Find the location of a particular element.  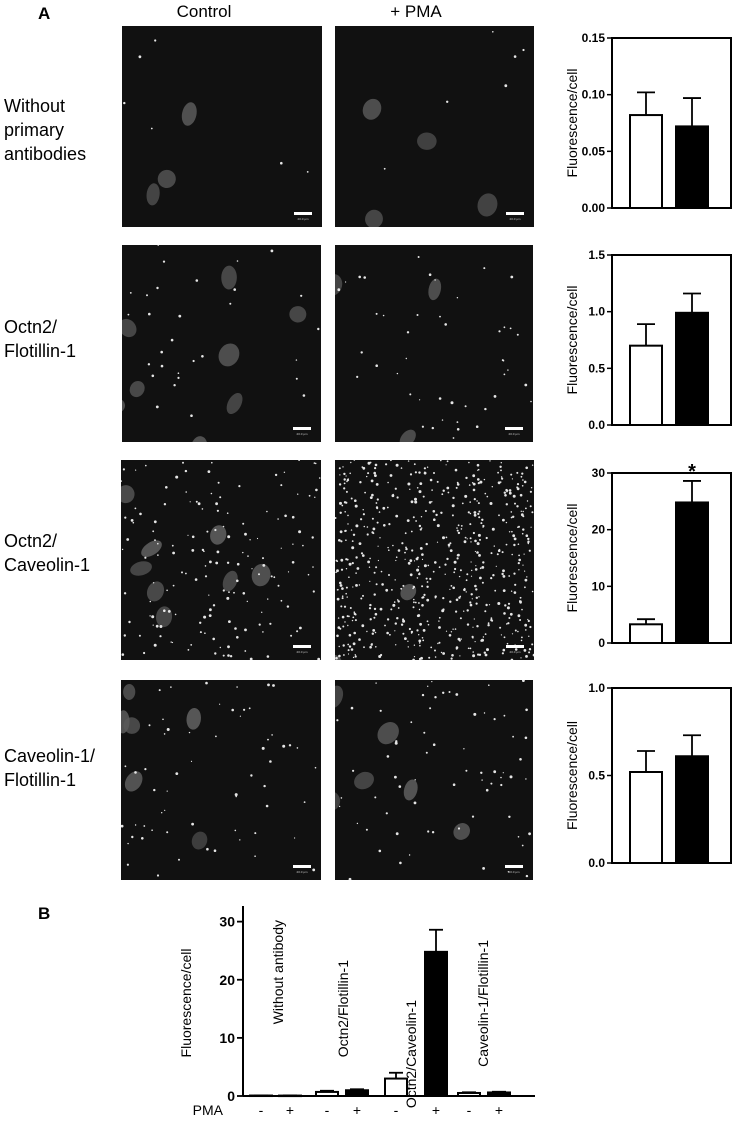

pma-sign: + is located at coordinates (290, 1110).